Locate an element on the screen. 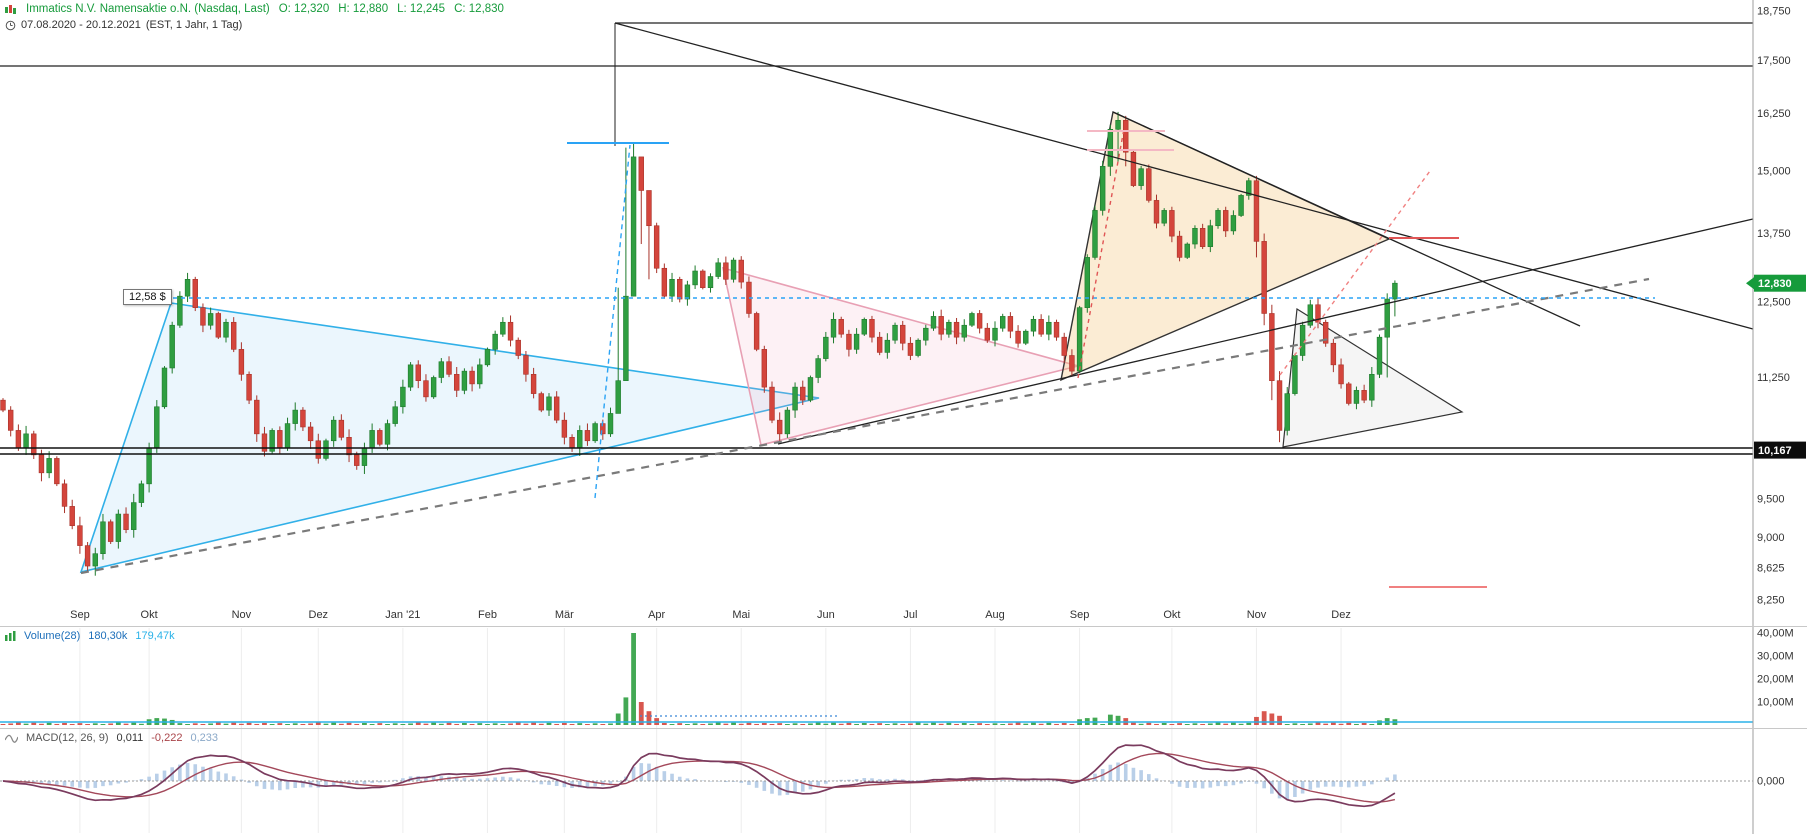 This screenshot has height=834, width=1807. price-level-label: 12,58 $ is located at coordinates (147, 297).